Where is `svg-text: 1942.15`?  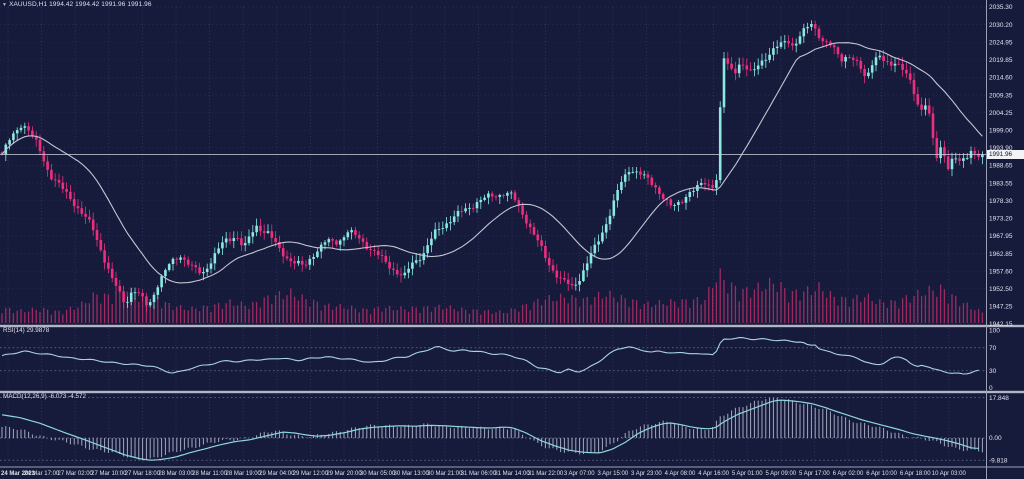
svg-text: 1942.15 is located at coordinates (1001, 324).